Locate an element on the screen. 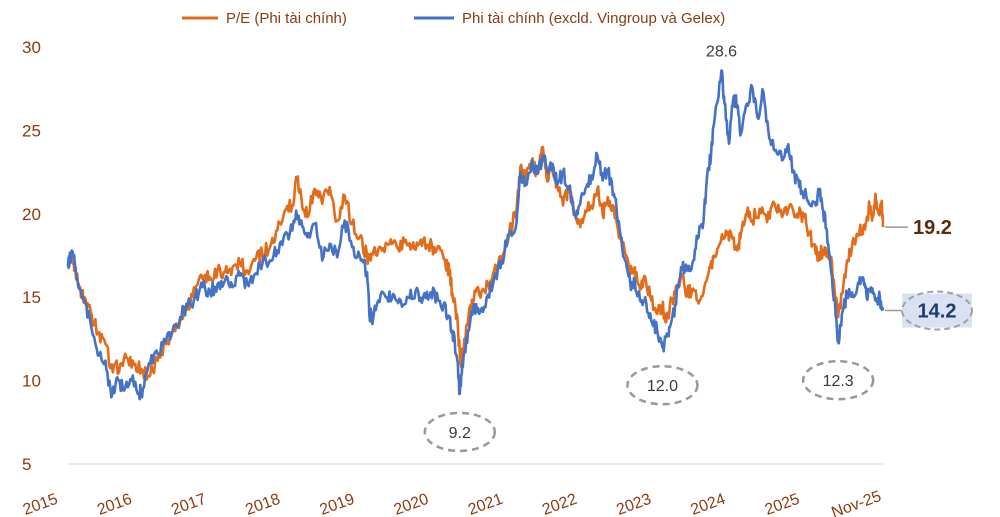  annotation-trough-label: 12.3 is located at coordinates (838, 381).